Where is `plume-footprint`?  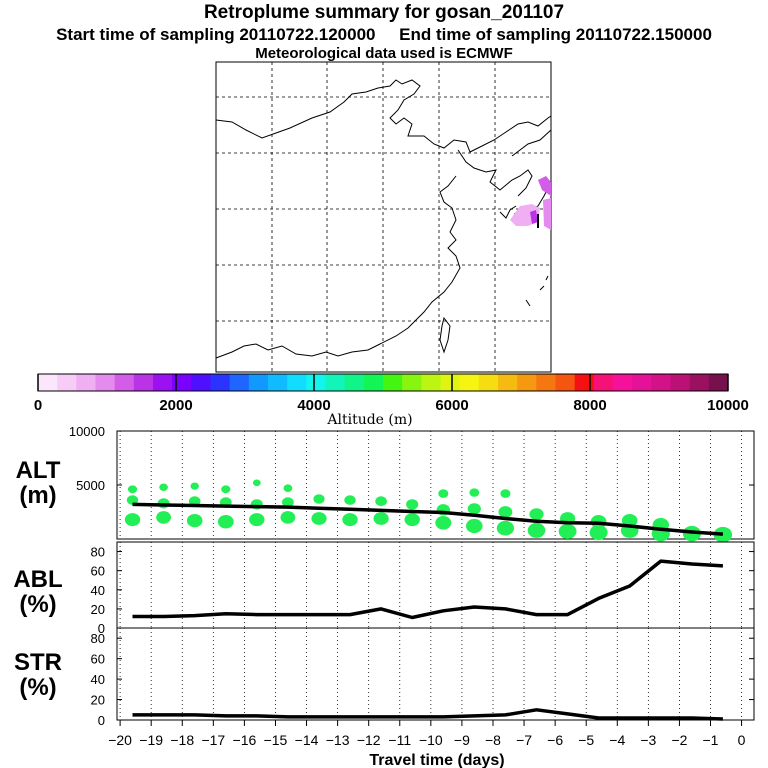
plume-footprint is located at coordinates (530, 203).